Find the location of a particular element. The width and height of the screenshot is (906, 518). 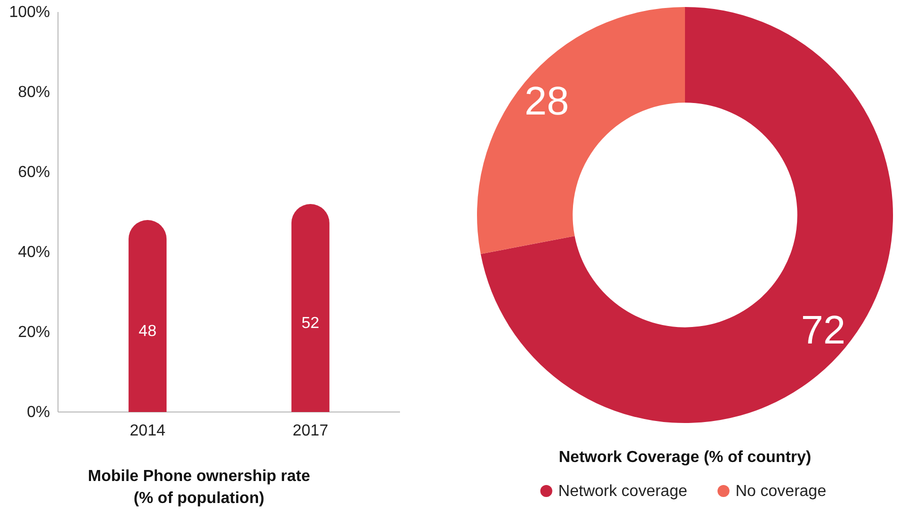

text: Mobile Phone ownership rate (% of population) is located at coordinates (199, 487).